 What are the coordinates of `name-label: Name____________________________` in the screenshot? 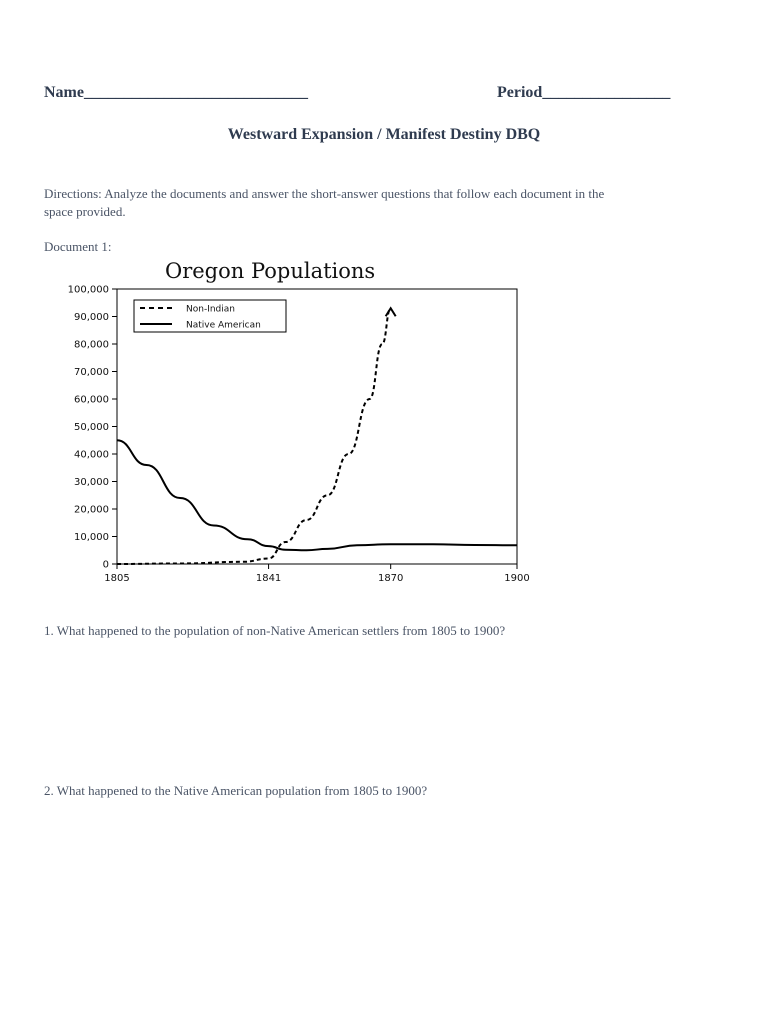 It's located at (176, 93).